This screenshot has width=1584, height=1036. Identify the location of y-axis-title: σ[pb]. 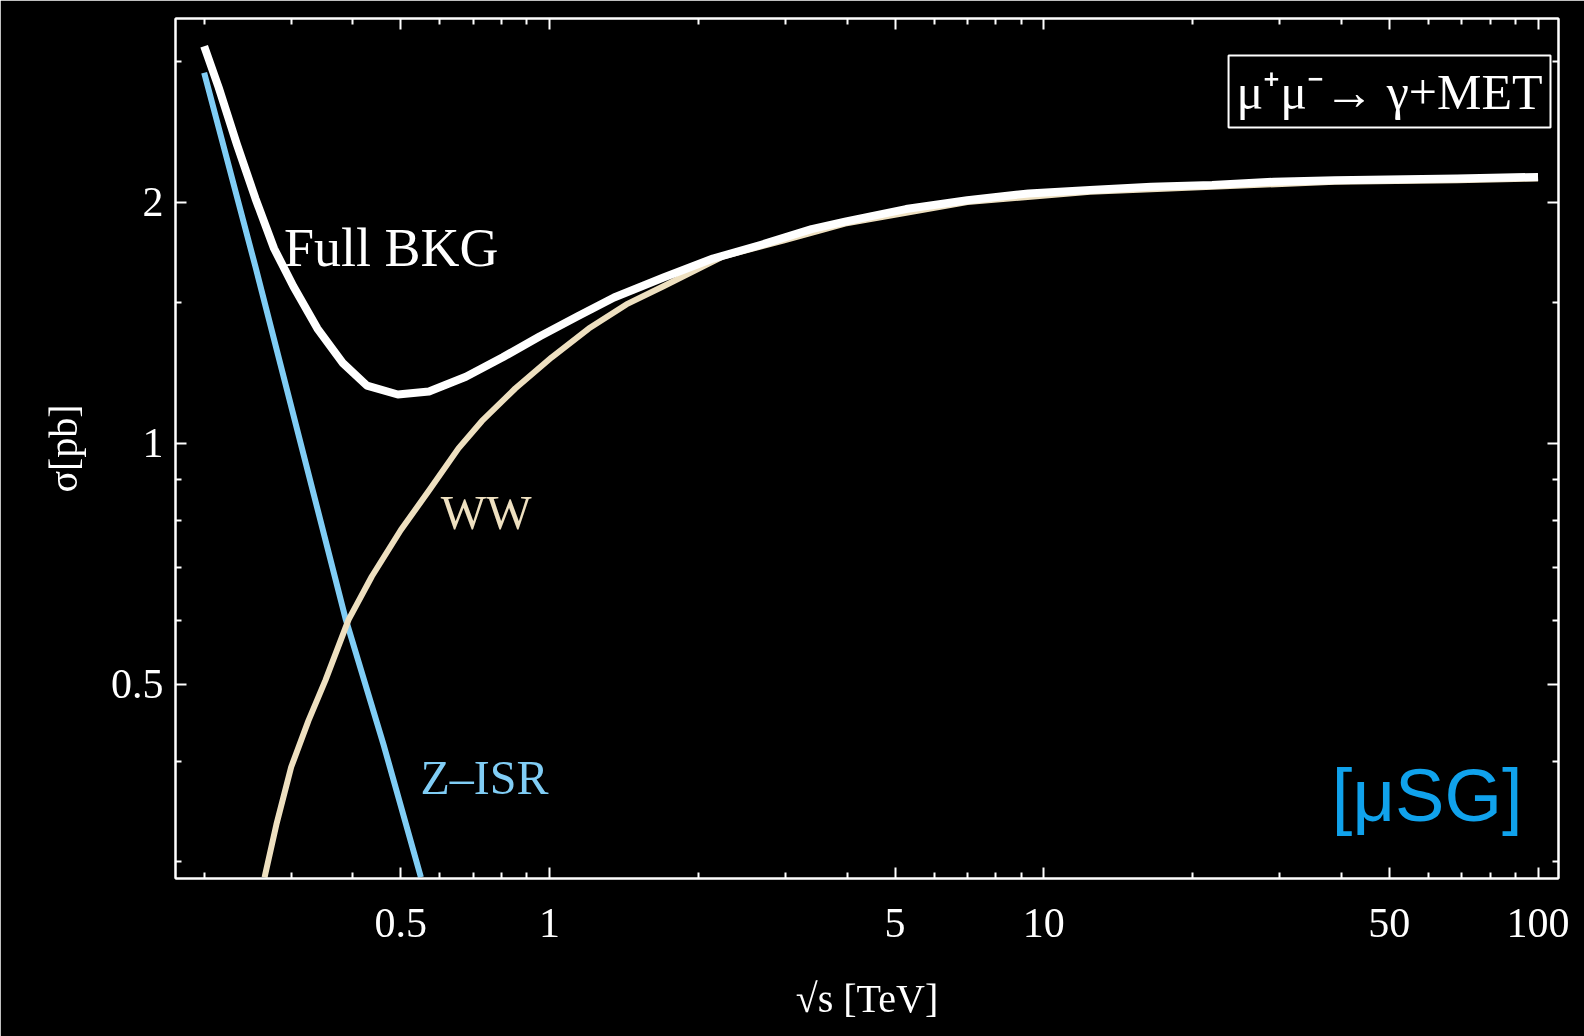
(63, 448).